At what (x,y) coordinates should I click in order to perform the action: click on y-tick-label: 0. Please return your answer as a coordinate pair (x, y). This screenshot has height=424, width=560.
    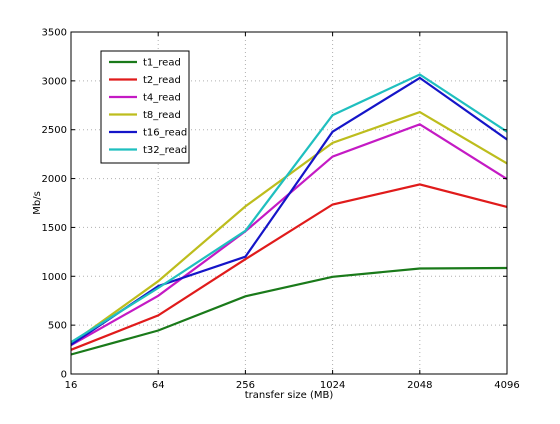
    Looking at the image, I should click on (64, 375).